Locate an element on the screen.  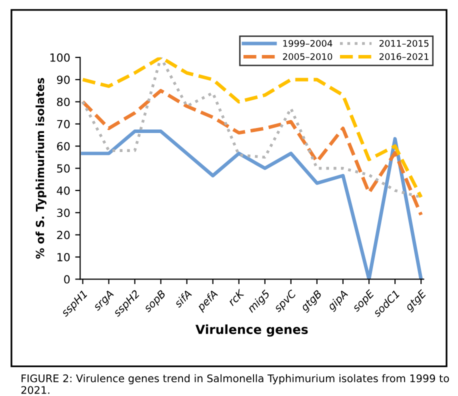
legend-label: 1999–2004 is located at coordinates (307, 43).